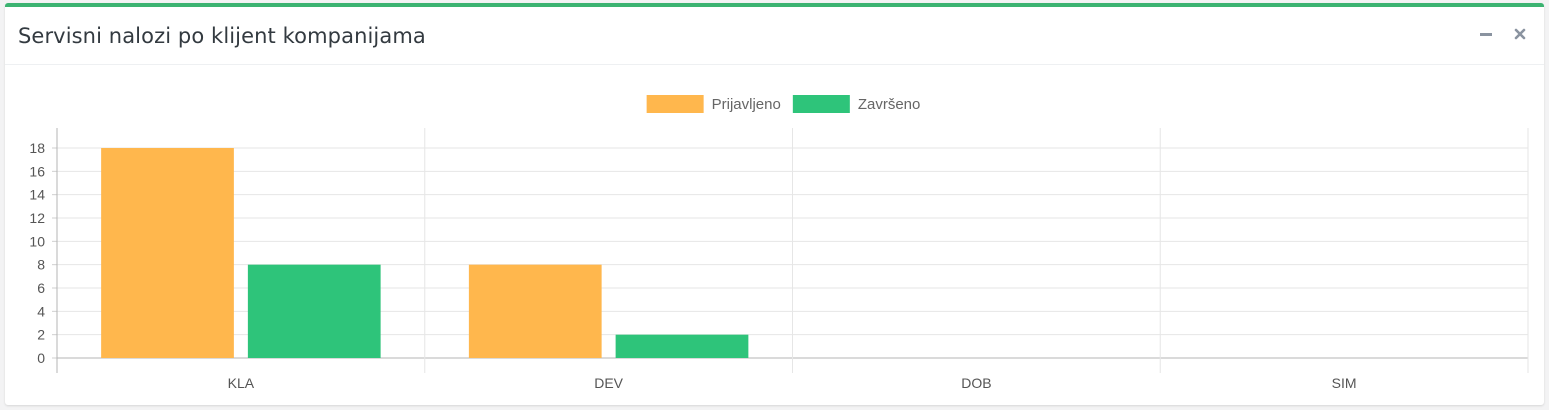  I want to click on y-tick-label: 12, so click(37, 218).